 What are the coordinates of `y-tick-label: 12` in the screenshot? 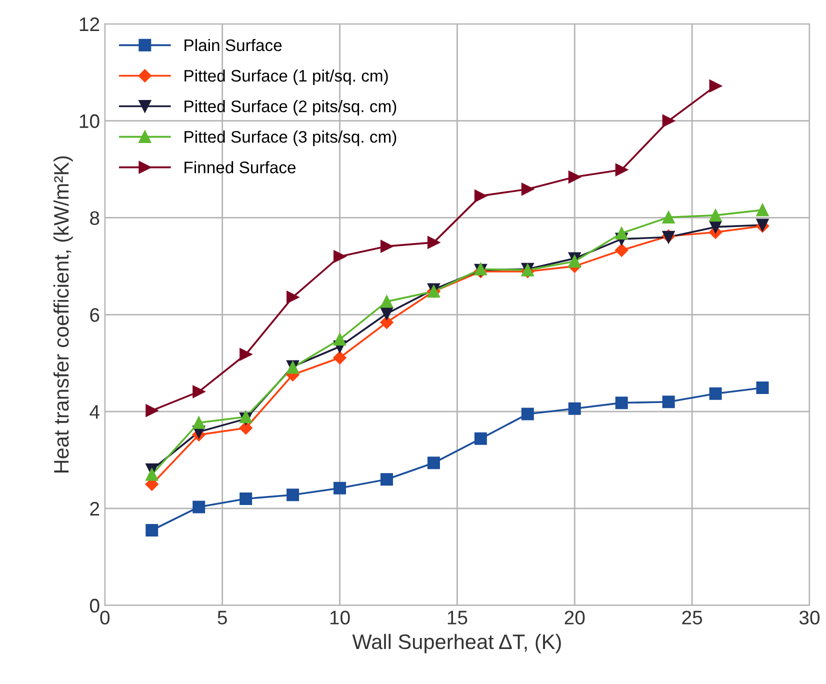 It's located at (90, 24).